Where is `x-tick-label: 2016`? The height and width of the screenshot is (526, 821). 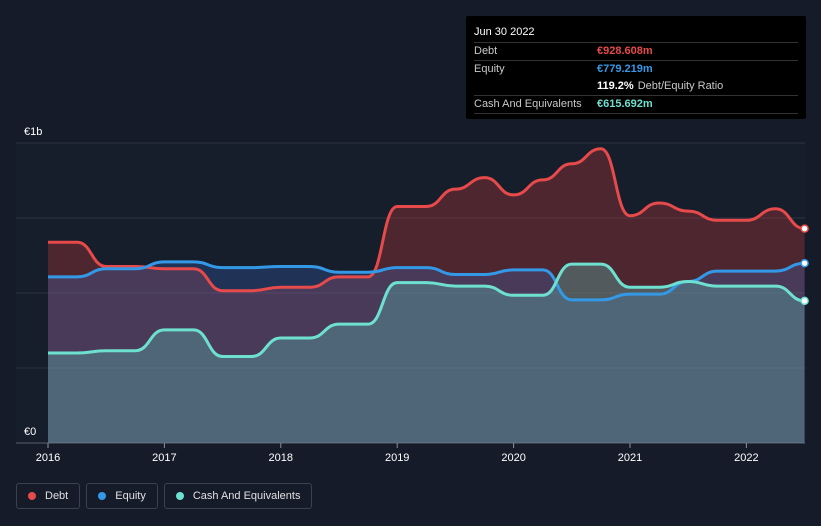 x-tick-label: 2016 is located at coordinates (48, 458).